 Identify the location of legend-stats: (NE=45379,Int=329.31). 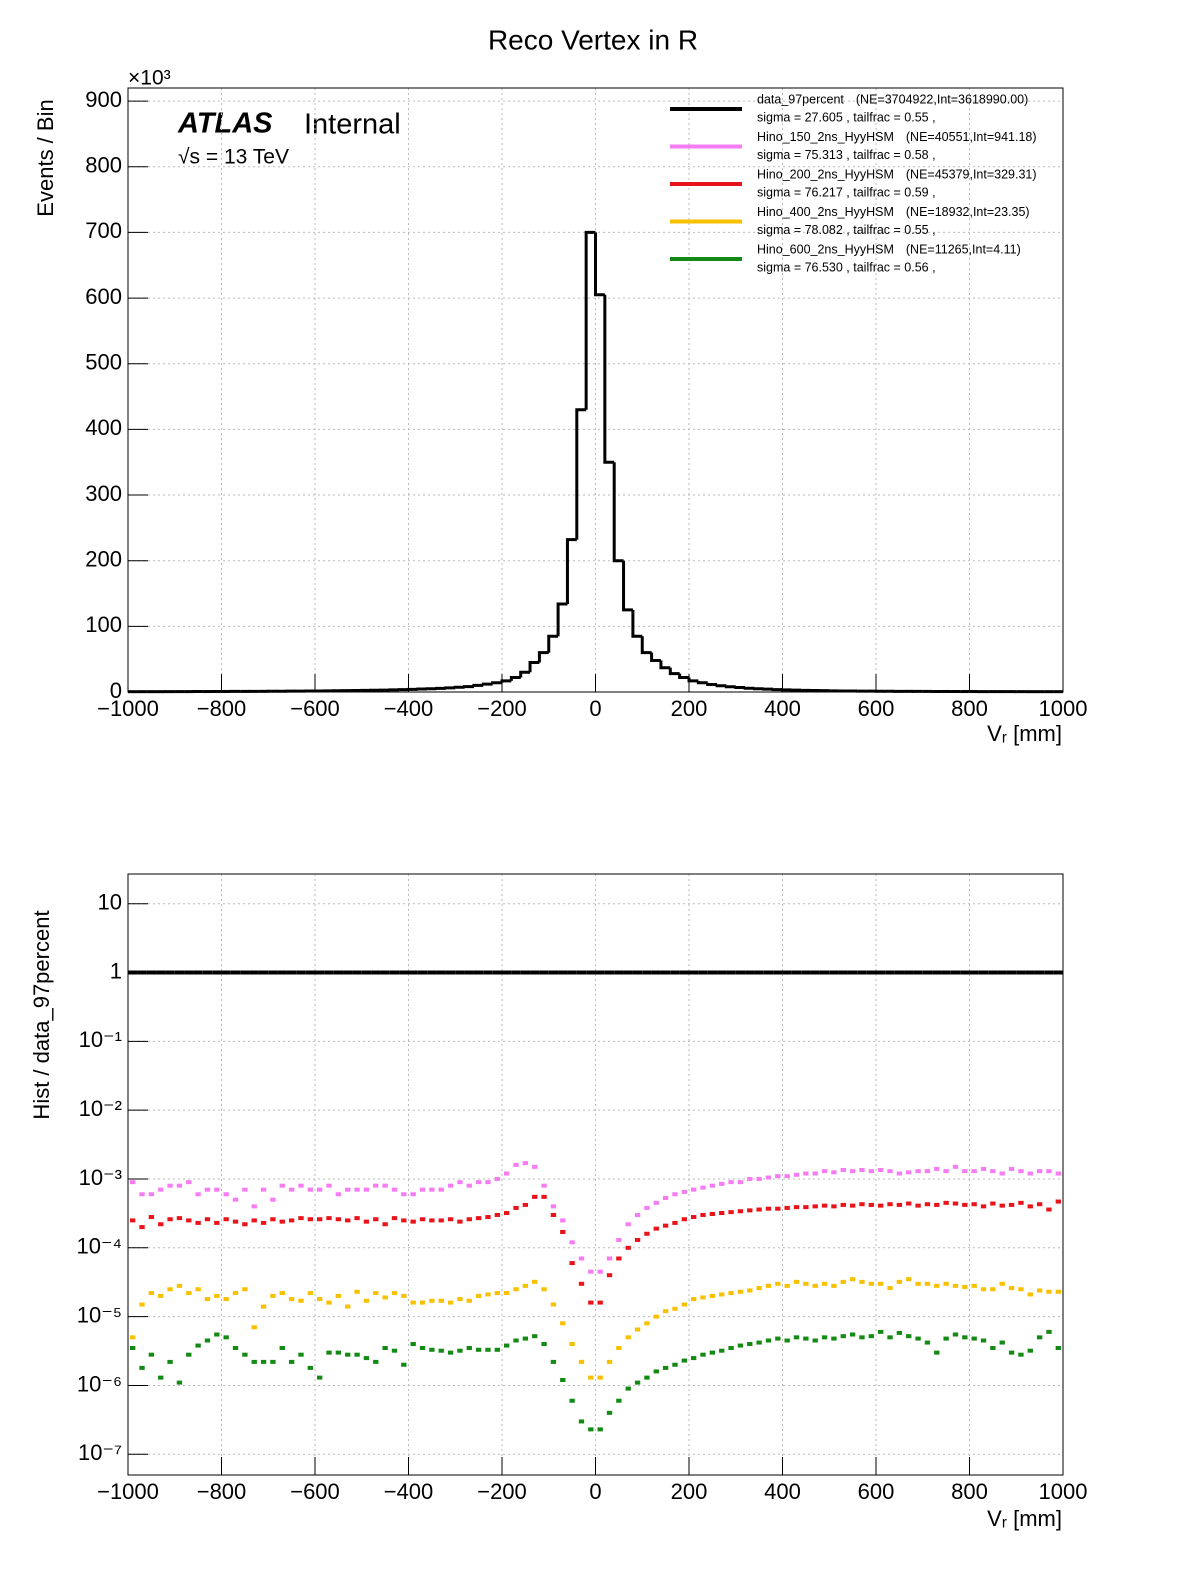
(971, 174).